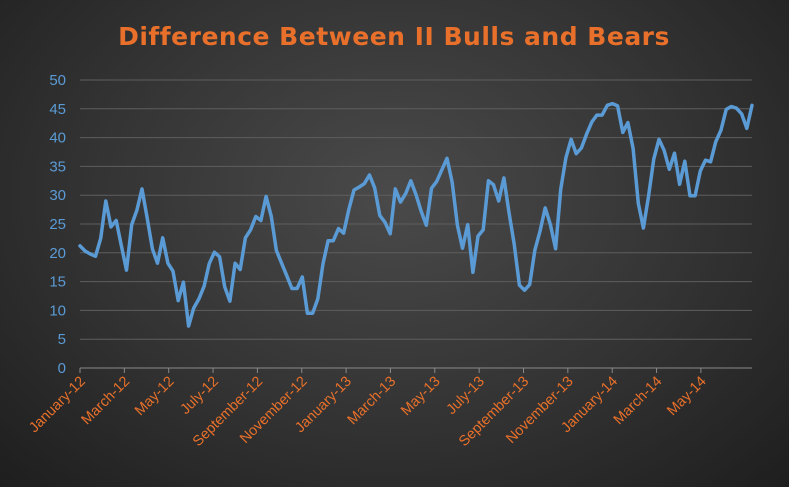 This screenshot has height=487, width=789. Describe the element at coordinates (57, 282) in the screenshot. I see `y-tick-label: 15` at that location.